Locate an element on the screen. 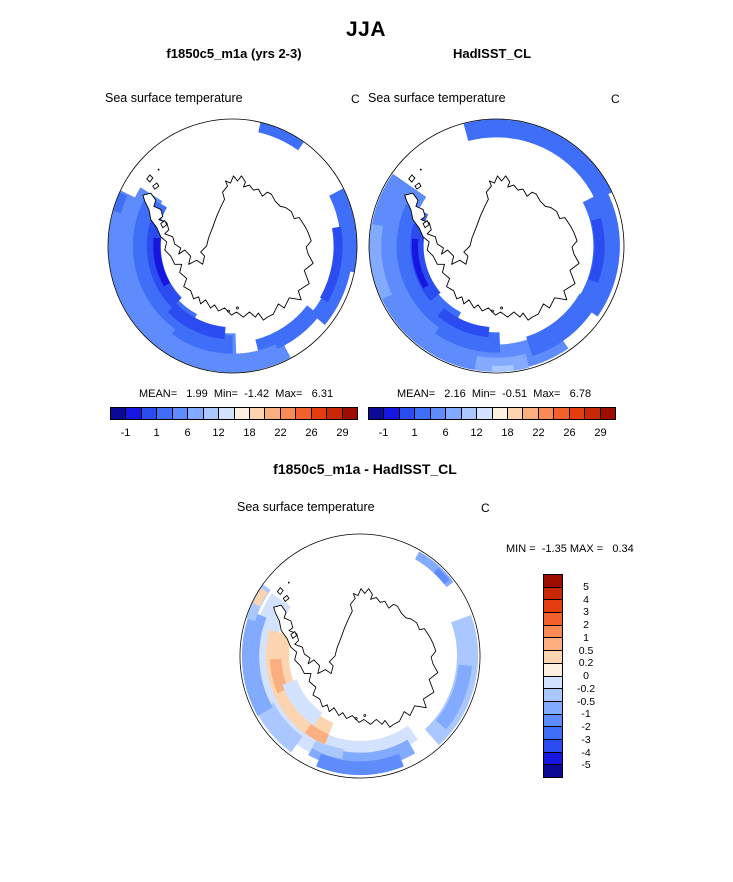  model-colorbar-ticks: -1 1 6 12 18 22 26 29 is located at coordinates (234, 434).